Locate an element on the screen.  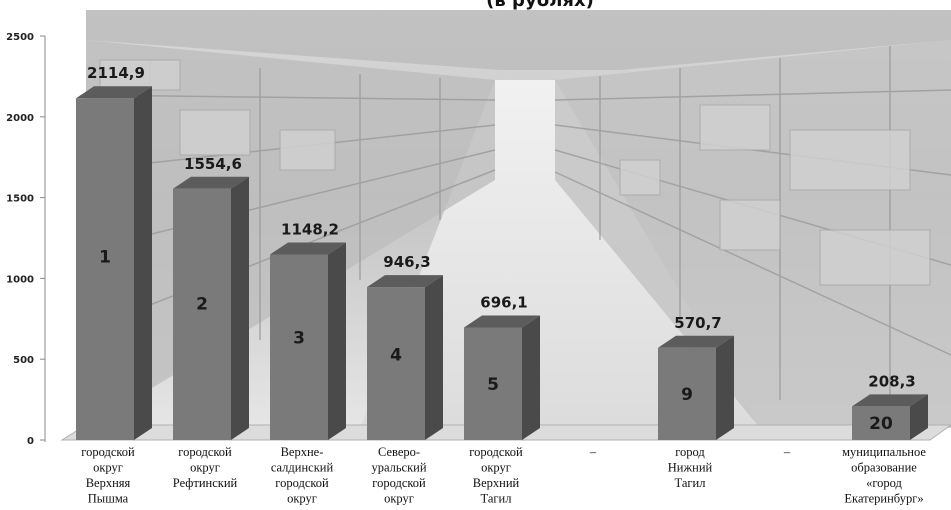
x-category-label: городской округ Верхний Тагил is located at coordinates (496, 475).